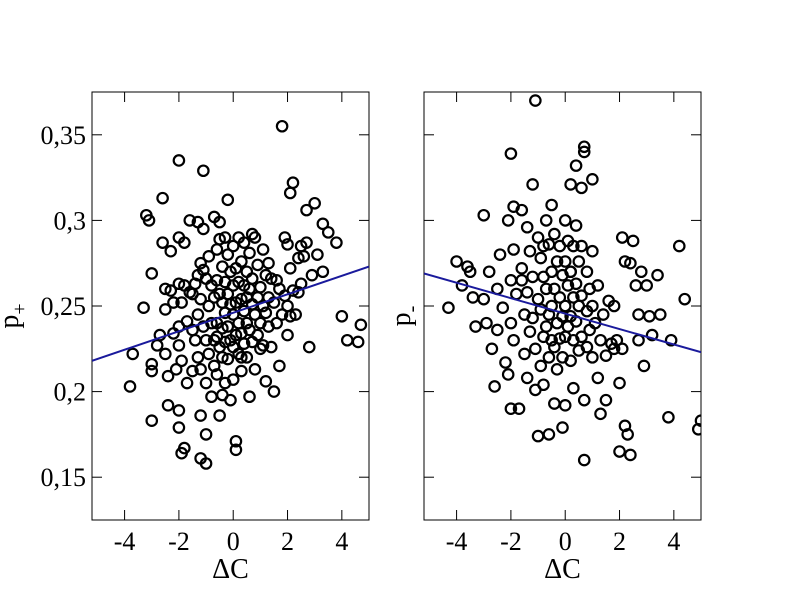 The image size is (792, 612). Describe the element at coordinates (70, 220) in the screenshot. I see `y-tick-label: 0,3` at that location.